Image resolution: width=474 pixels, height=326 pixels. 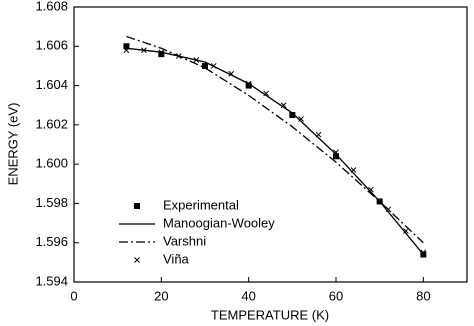 What do you see at coordinates (51, 163) in the screenshot?
I see `y-tick-label: 1.600` at bounding box center [51, 163].